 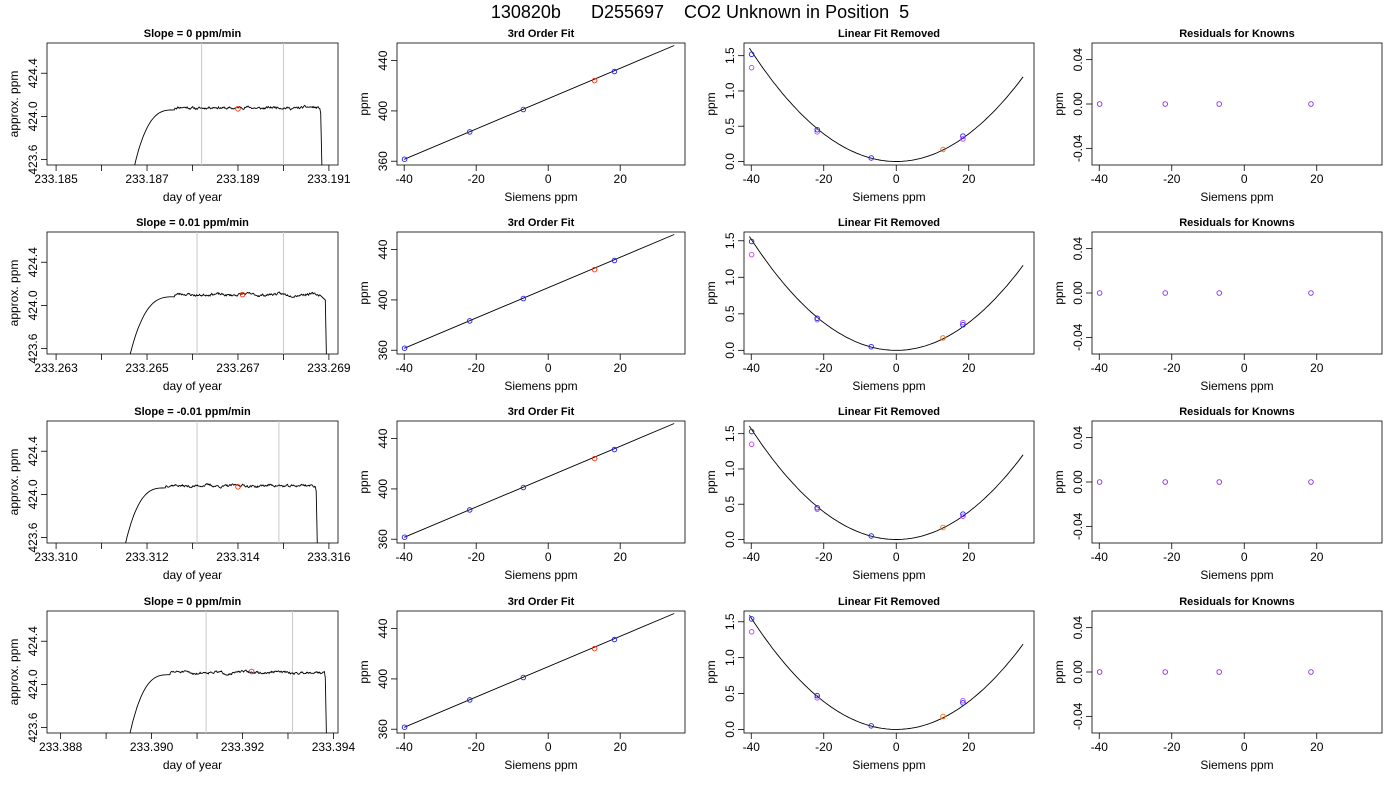 I want to click on panel-title: Slope = -0.01 ppm/min, so click(x=192, y=412).